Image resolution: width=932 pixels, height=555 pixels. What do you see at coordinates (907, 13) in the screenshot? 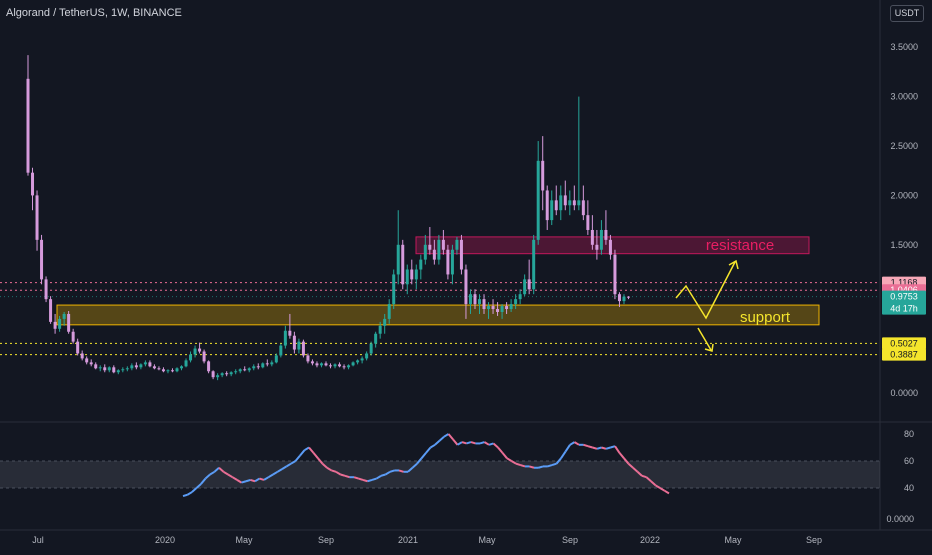
I see `currency-badge: USDT` at bounding box center [907, 13].